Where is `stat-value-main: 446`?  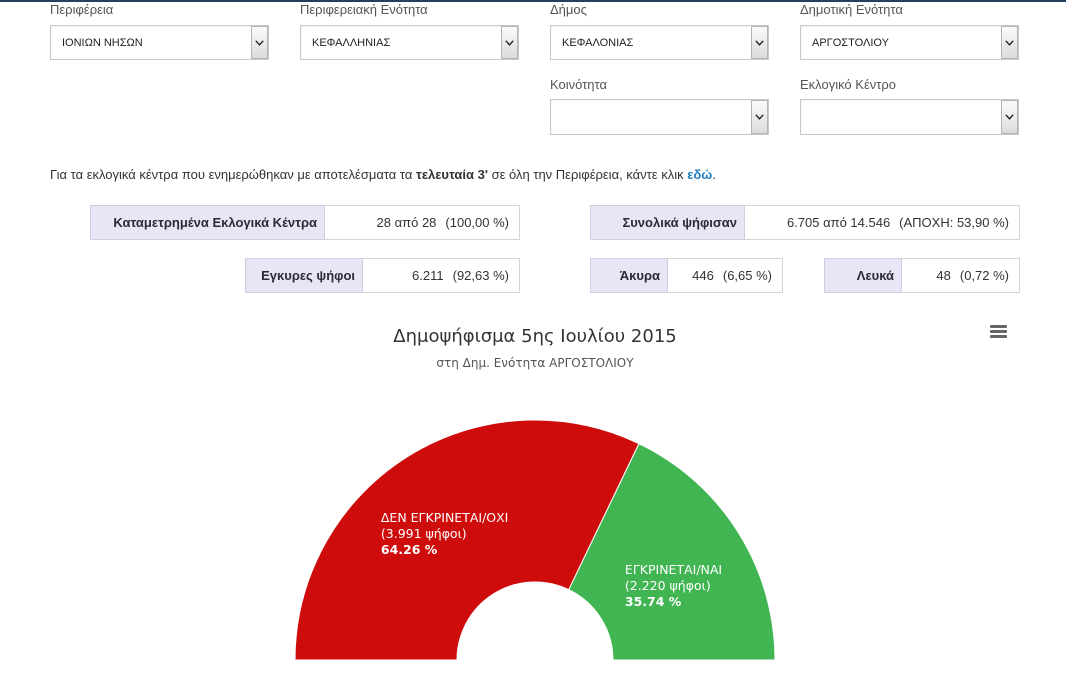
stat-value-main: 446 is located at coordinates (703, 275).